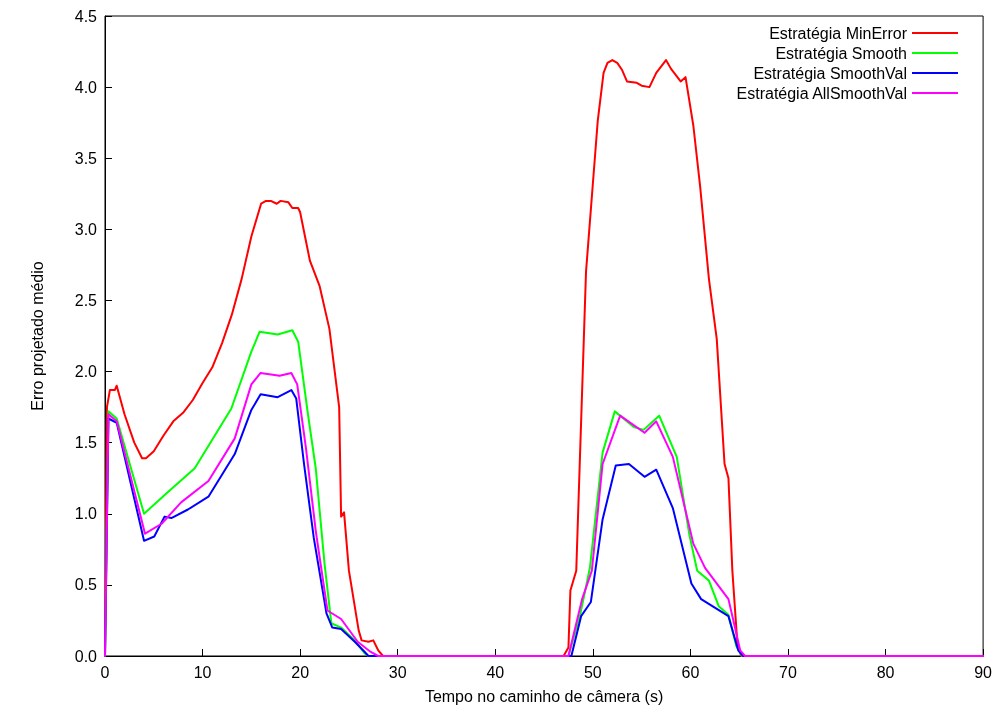 The width and height of the screenshot is (1003, 724). Describe the element at coordinates (202, 672) in the screenshot. I see `x-tick-label: 10` at that location.